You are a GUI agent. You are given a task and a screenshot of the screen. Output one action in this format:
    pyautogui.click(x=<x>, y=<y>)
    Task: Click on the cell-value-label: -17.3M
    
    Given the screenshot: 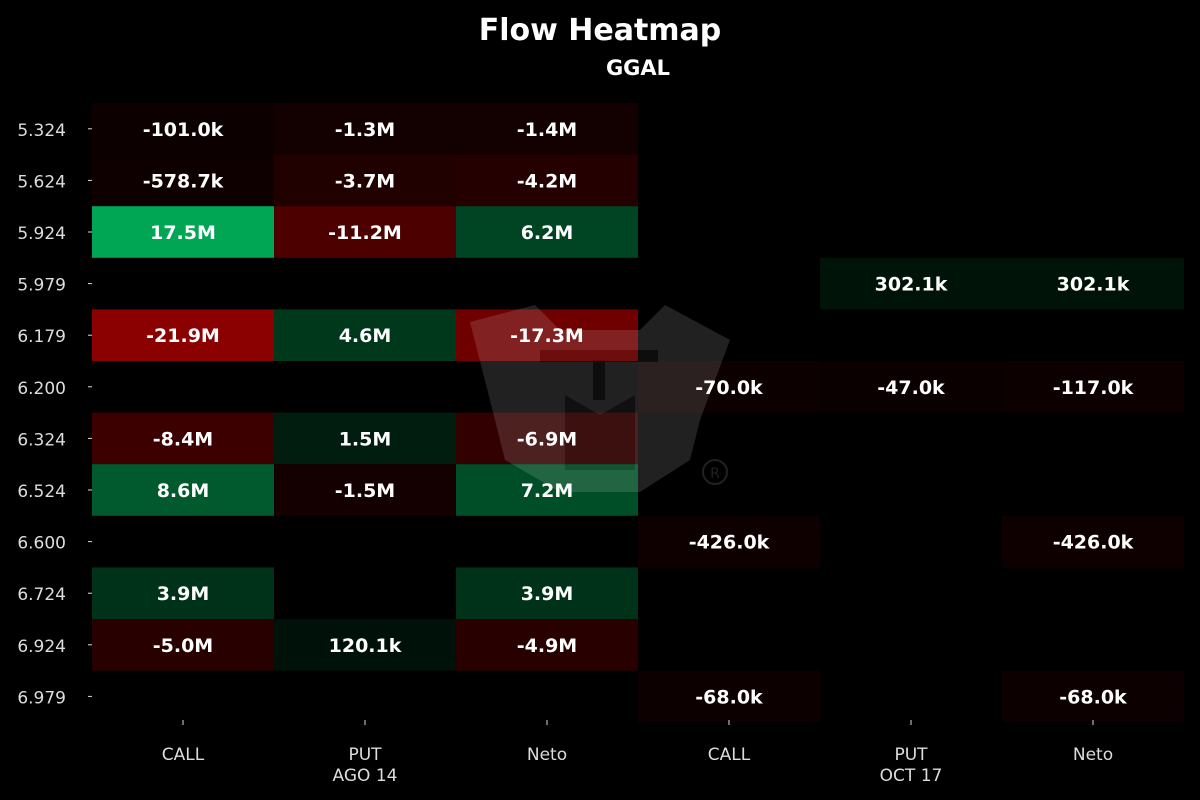 What is the action you would take?
    pyautogui.click(x=547, y=336)
    